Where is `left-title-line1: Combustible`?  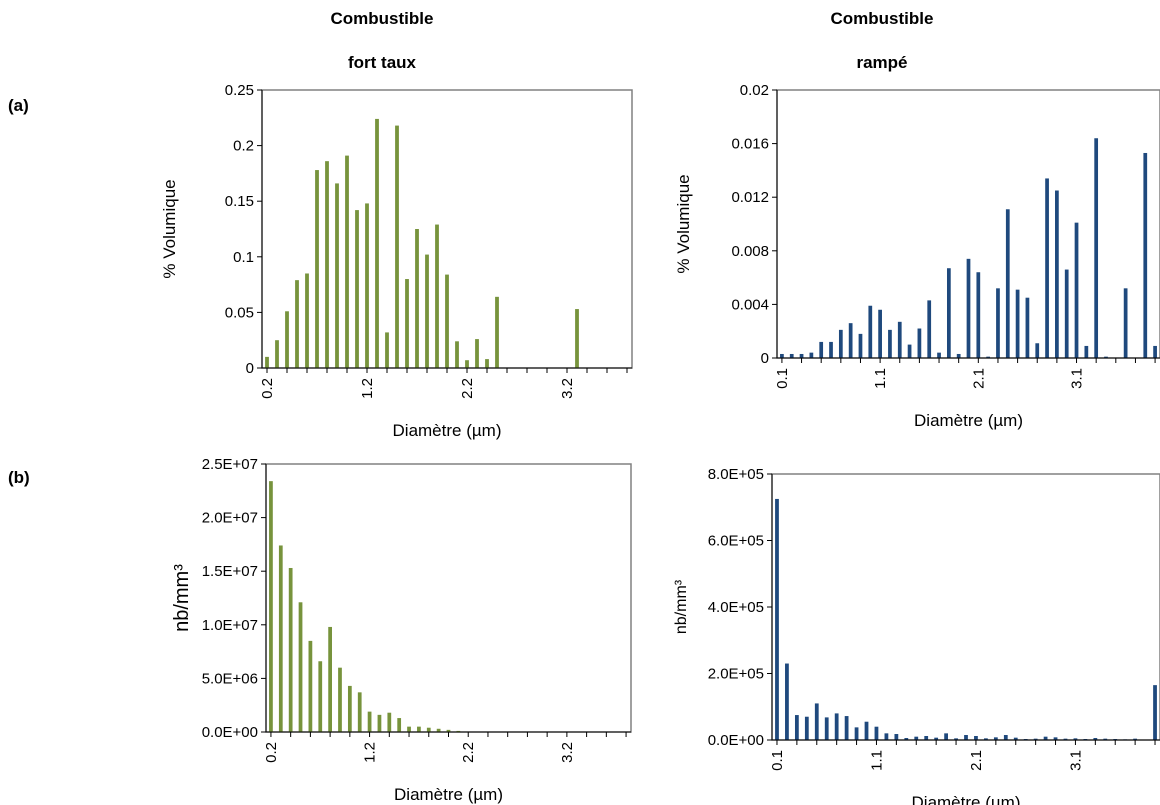 left-title-line1: Combustible is located at coordinates (382, 18).